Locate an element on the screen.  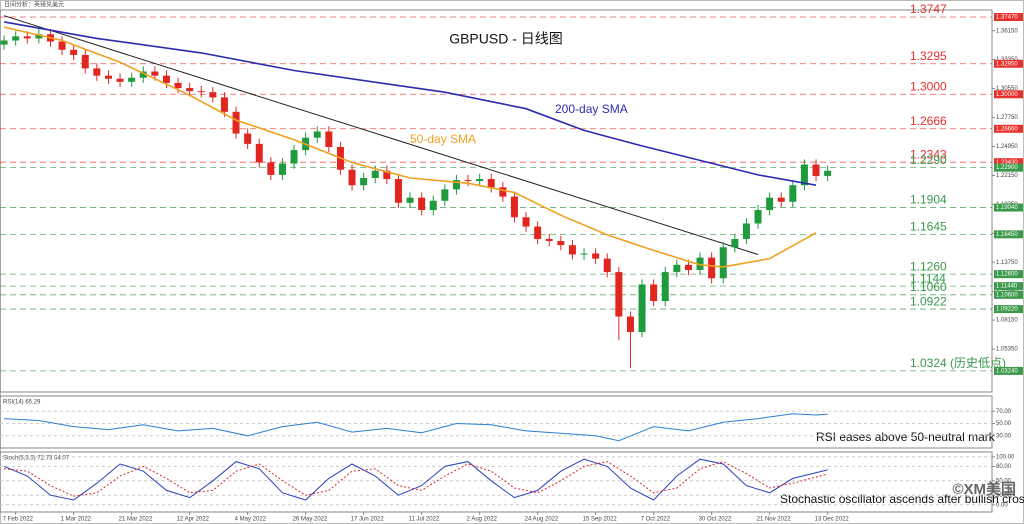
y-tick-label: 1.24950 is located at coordinates (1007, 147).